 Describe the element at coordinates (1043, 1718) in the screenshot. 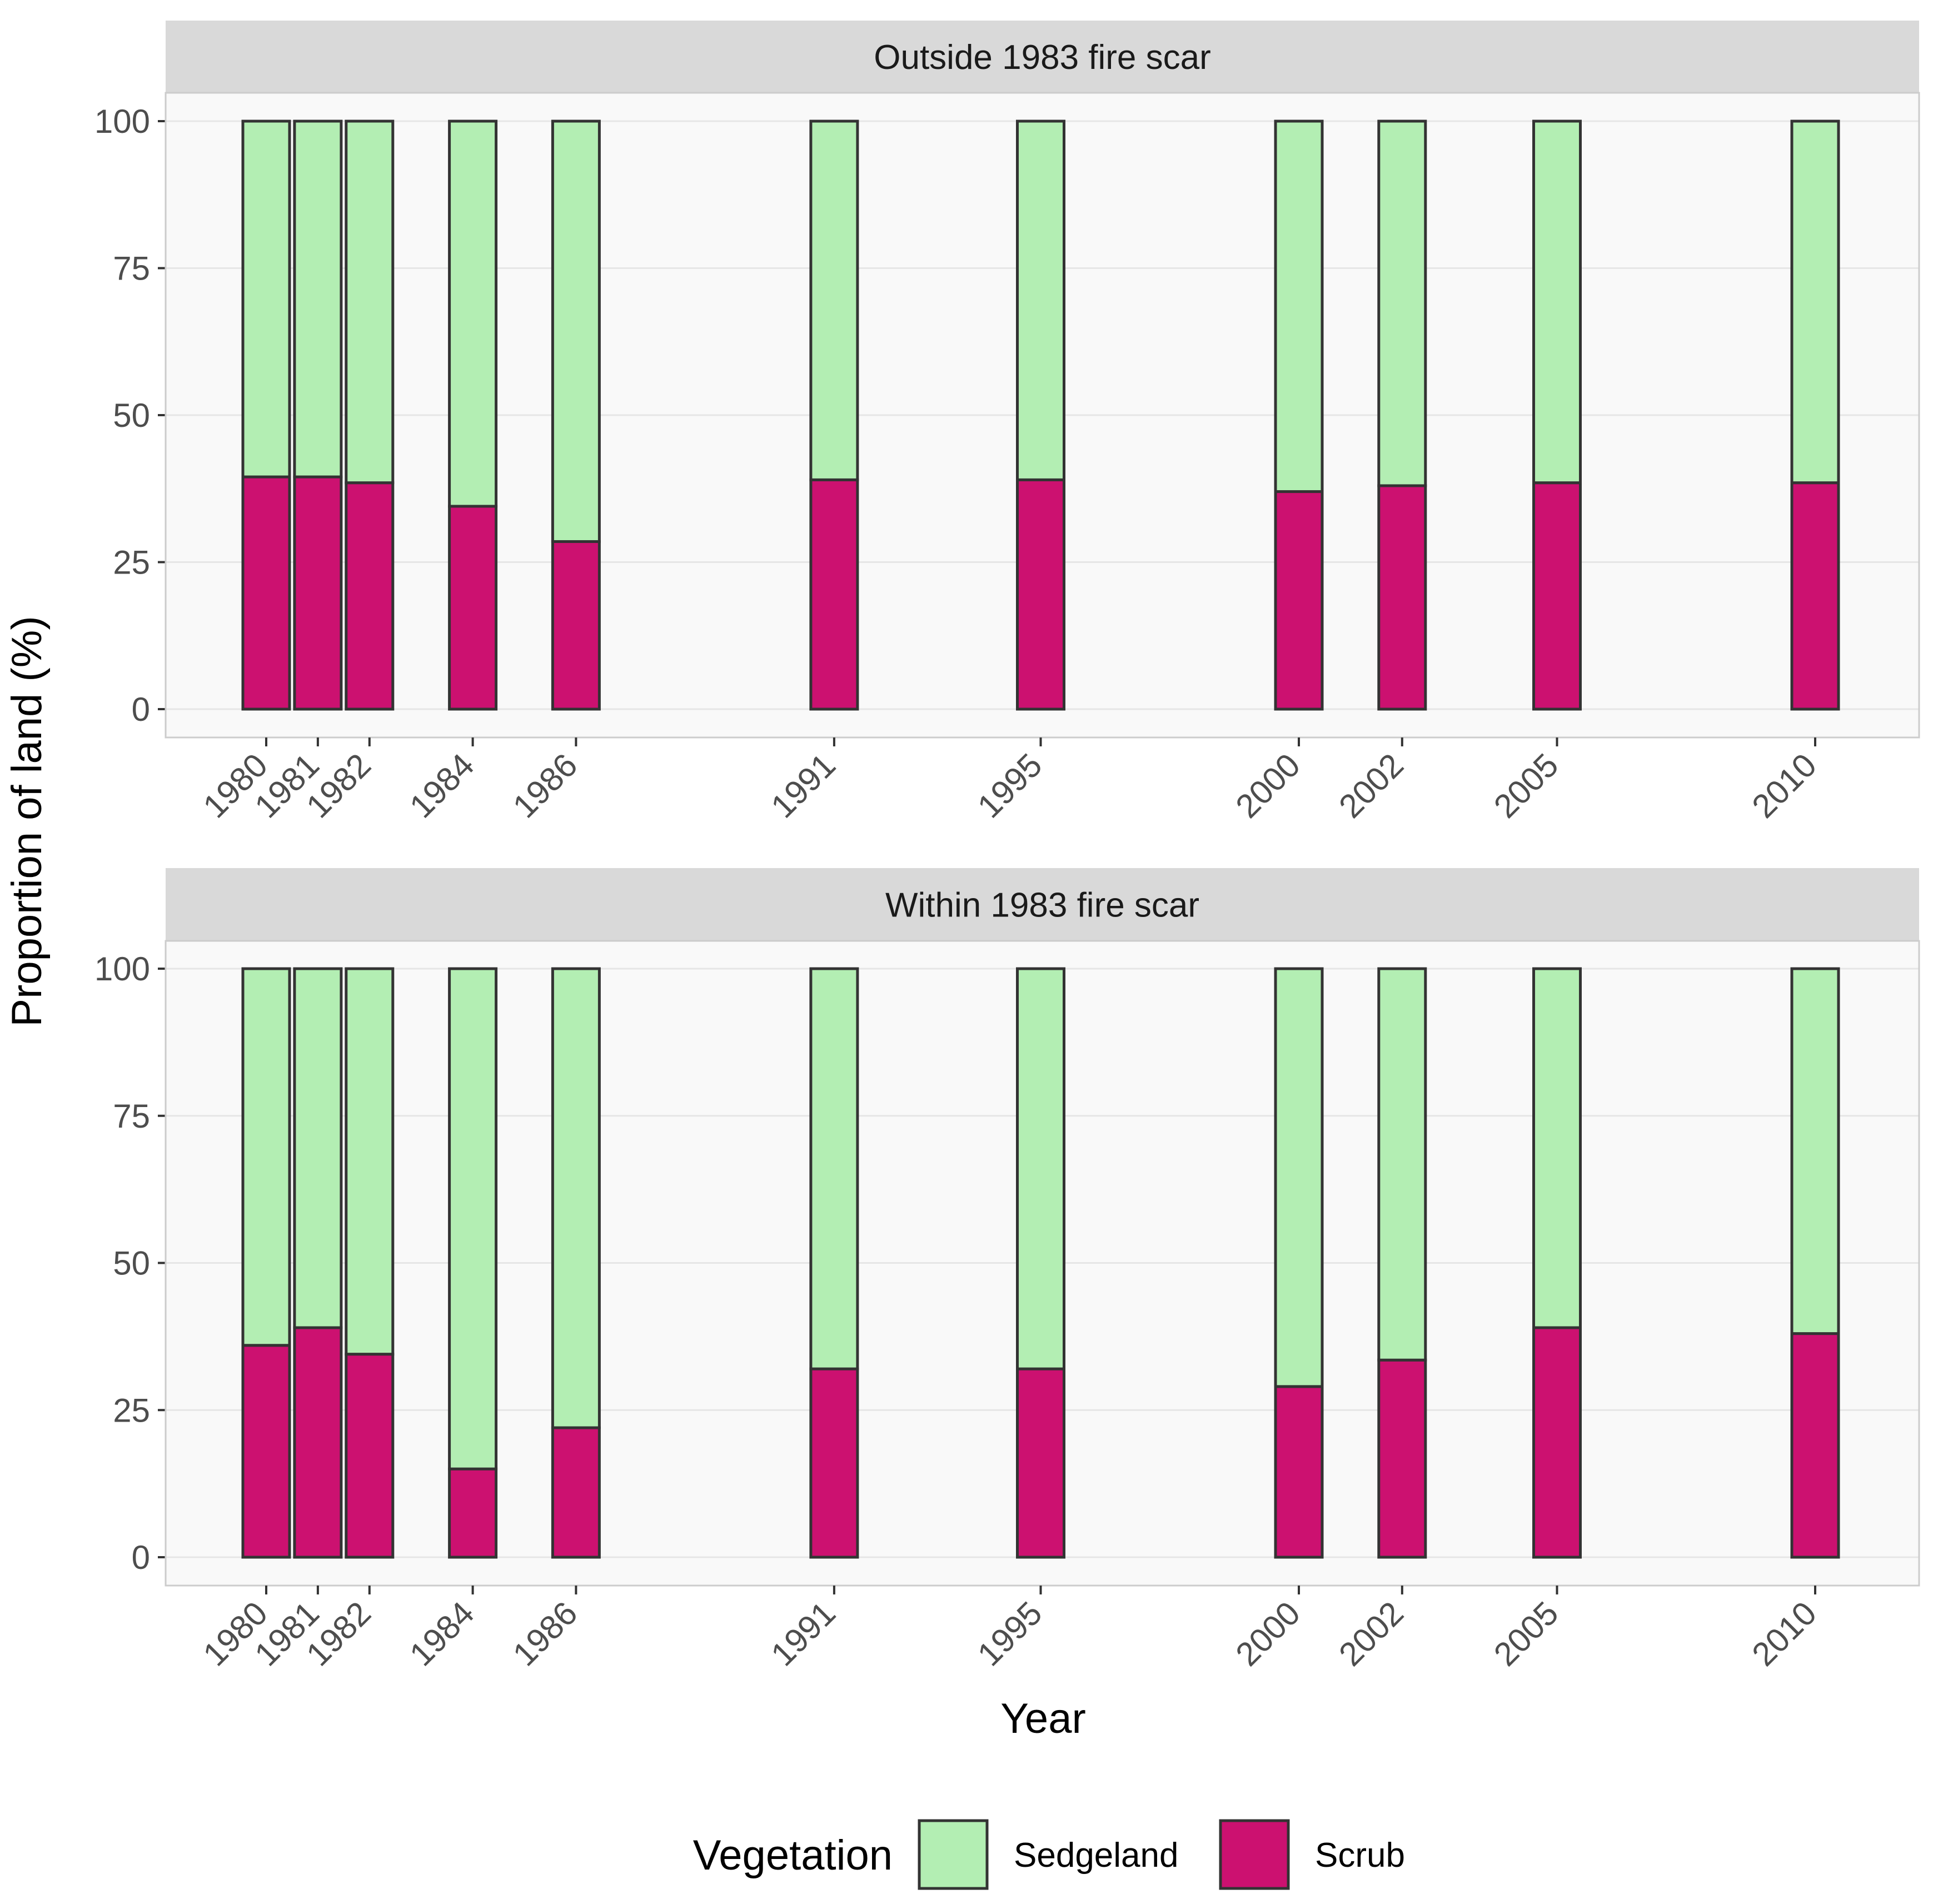

I see `x-axis-title: Year` at that location.